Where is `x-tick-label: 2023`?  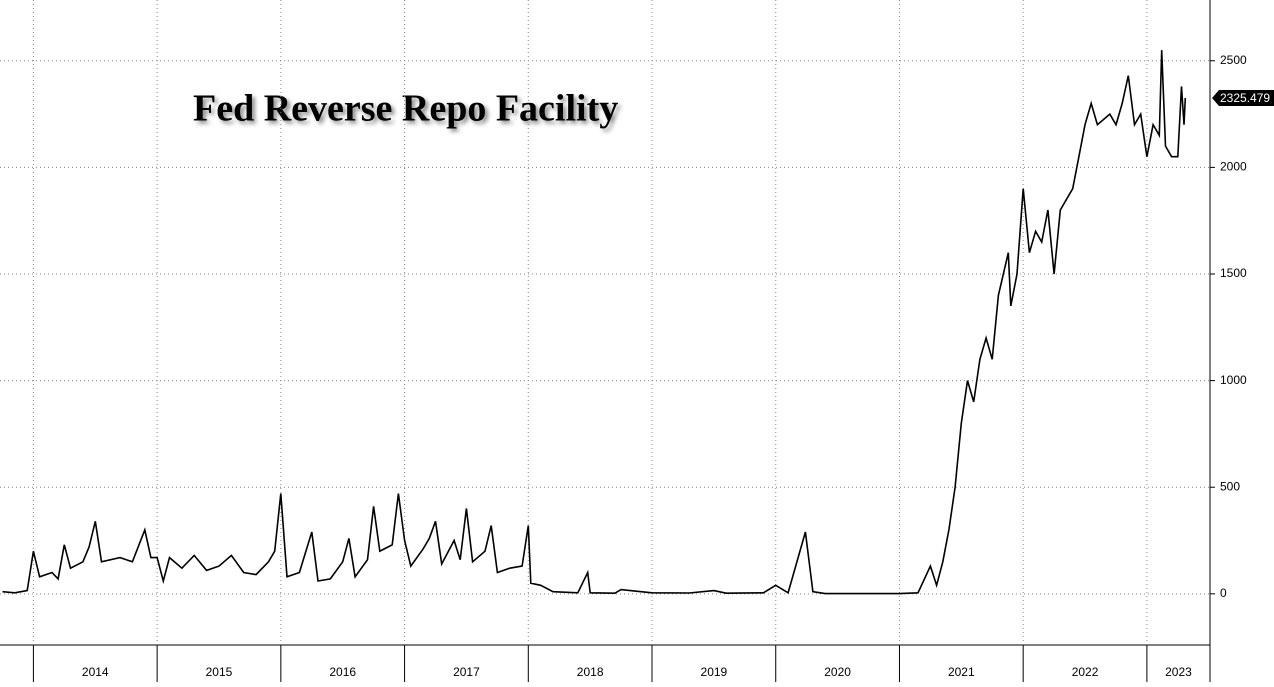
x-tick-label: 2023 is located at coordinates (1178, 672).